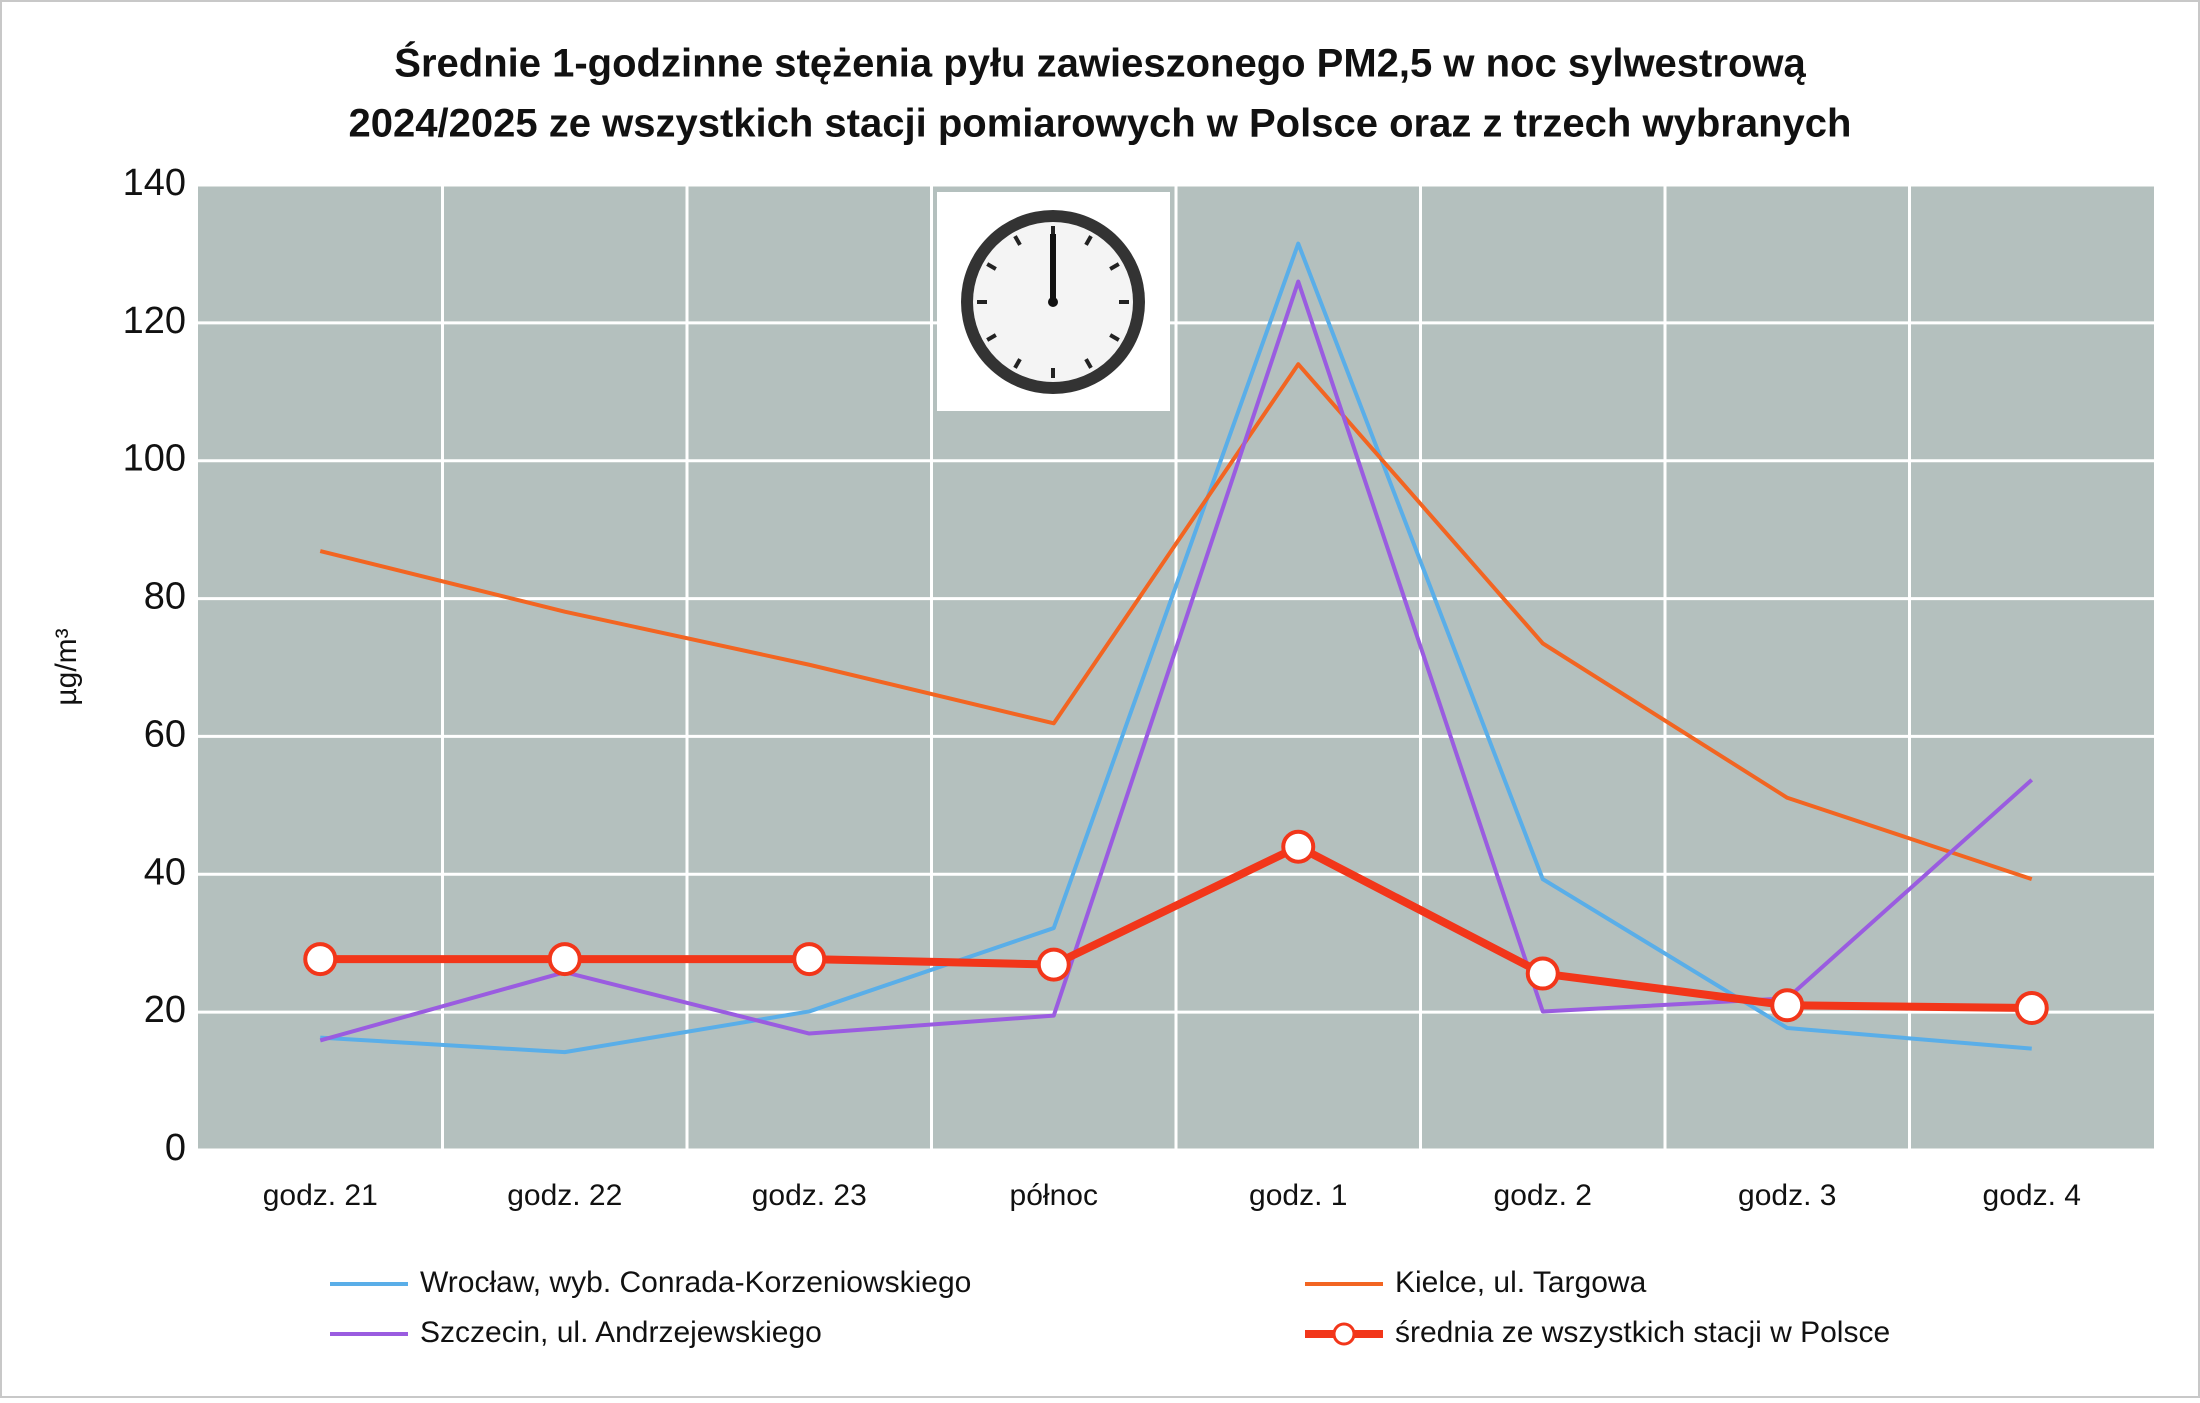  What do you see at coordinates (1543, 1195) in the screenshot?
I see `x-tick-label: godz. 2` at bounding box center [1543, 1195].